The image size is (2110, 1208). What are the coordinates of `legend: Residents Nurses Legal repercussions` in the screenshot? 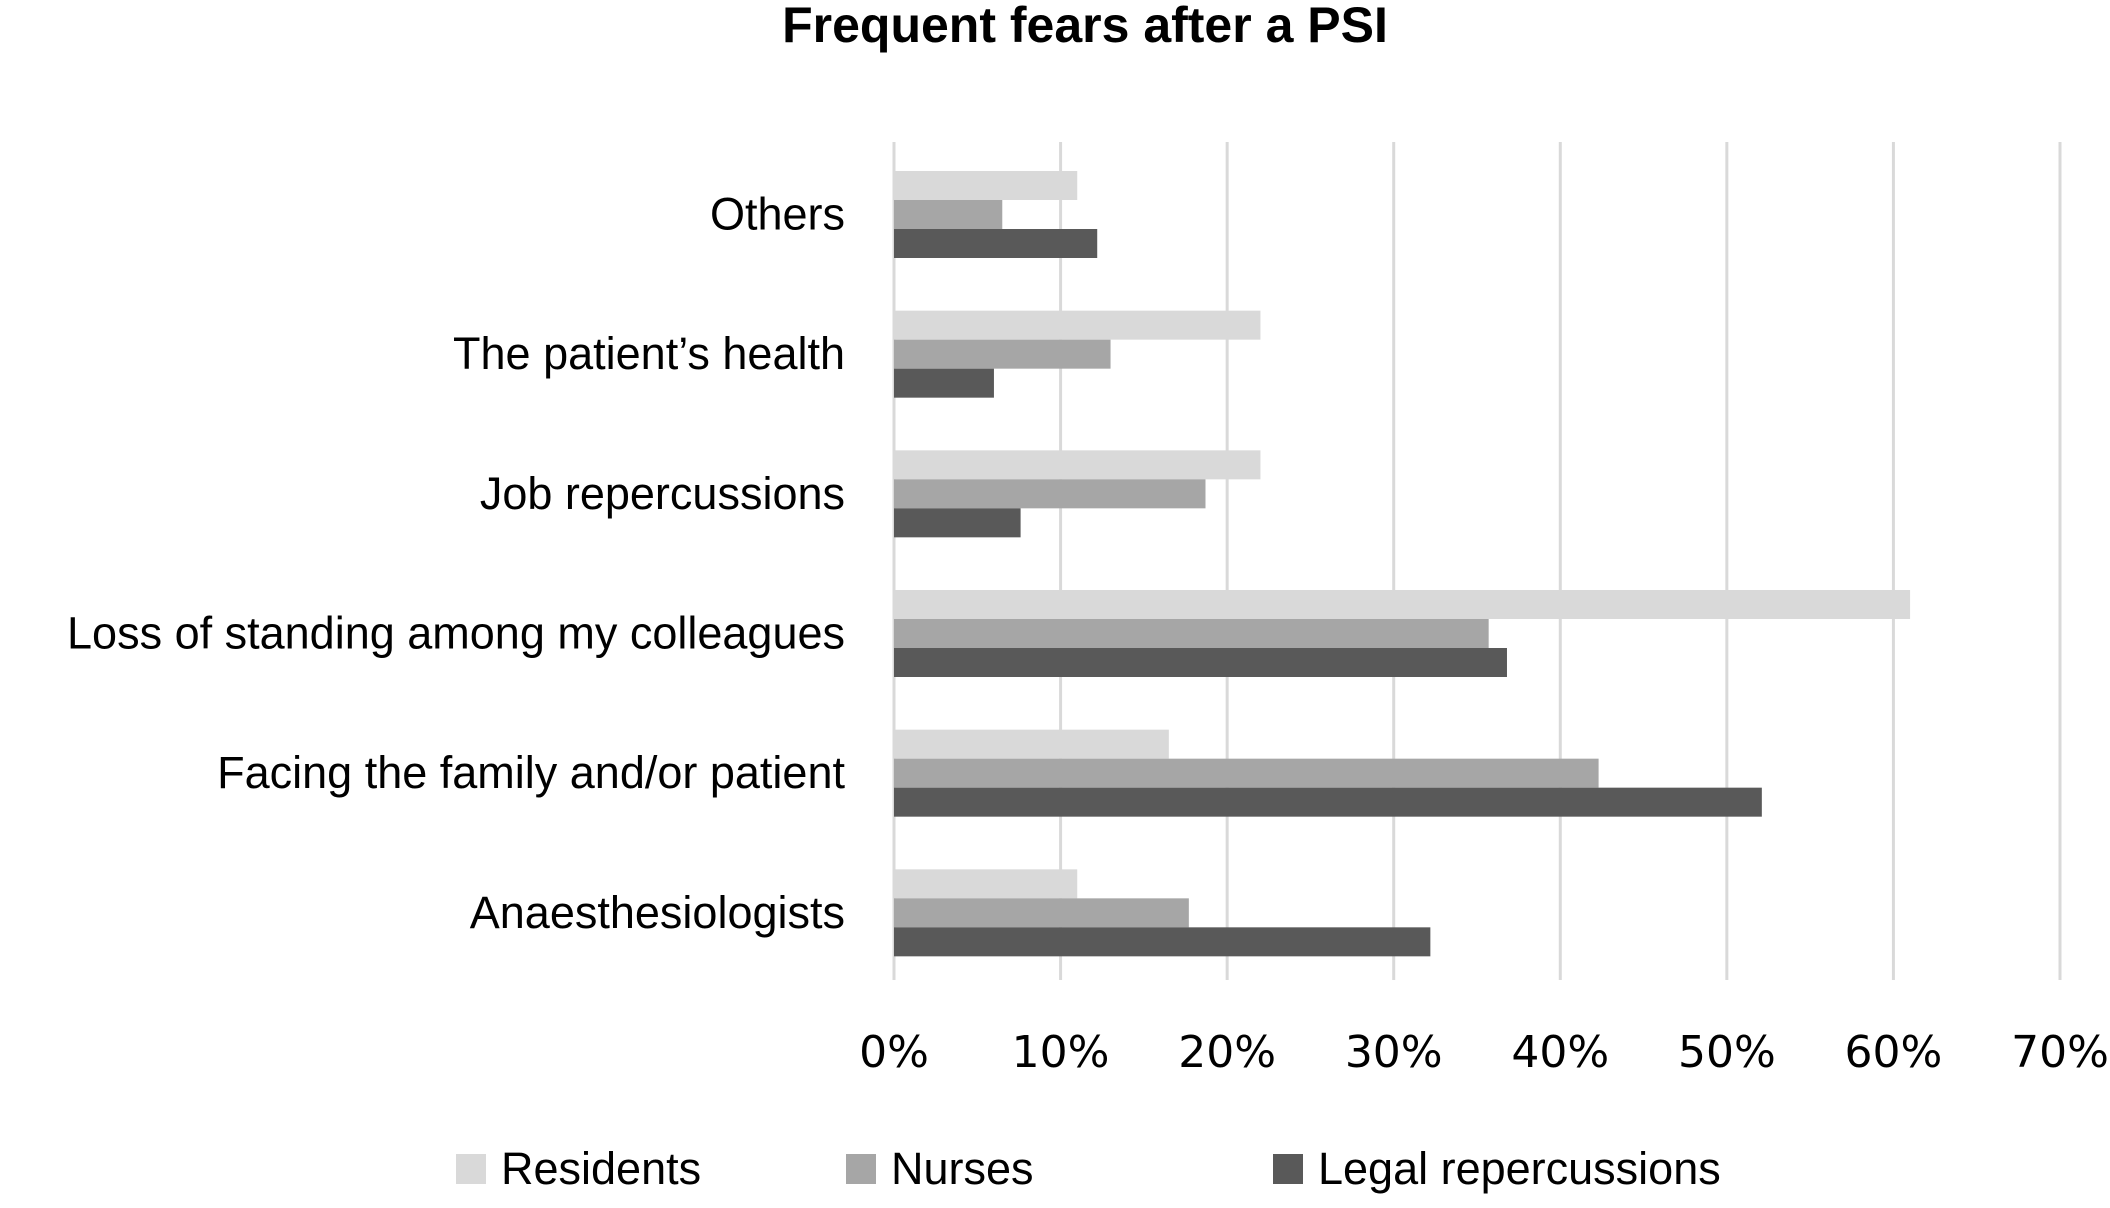 It's located at (1088, 1168).